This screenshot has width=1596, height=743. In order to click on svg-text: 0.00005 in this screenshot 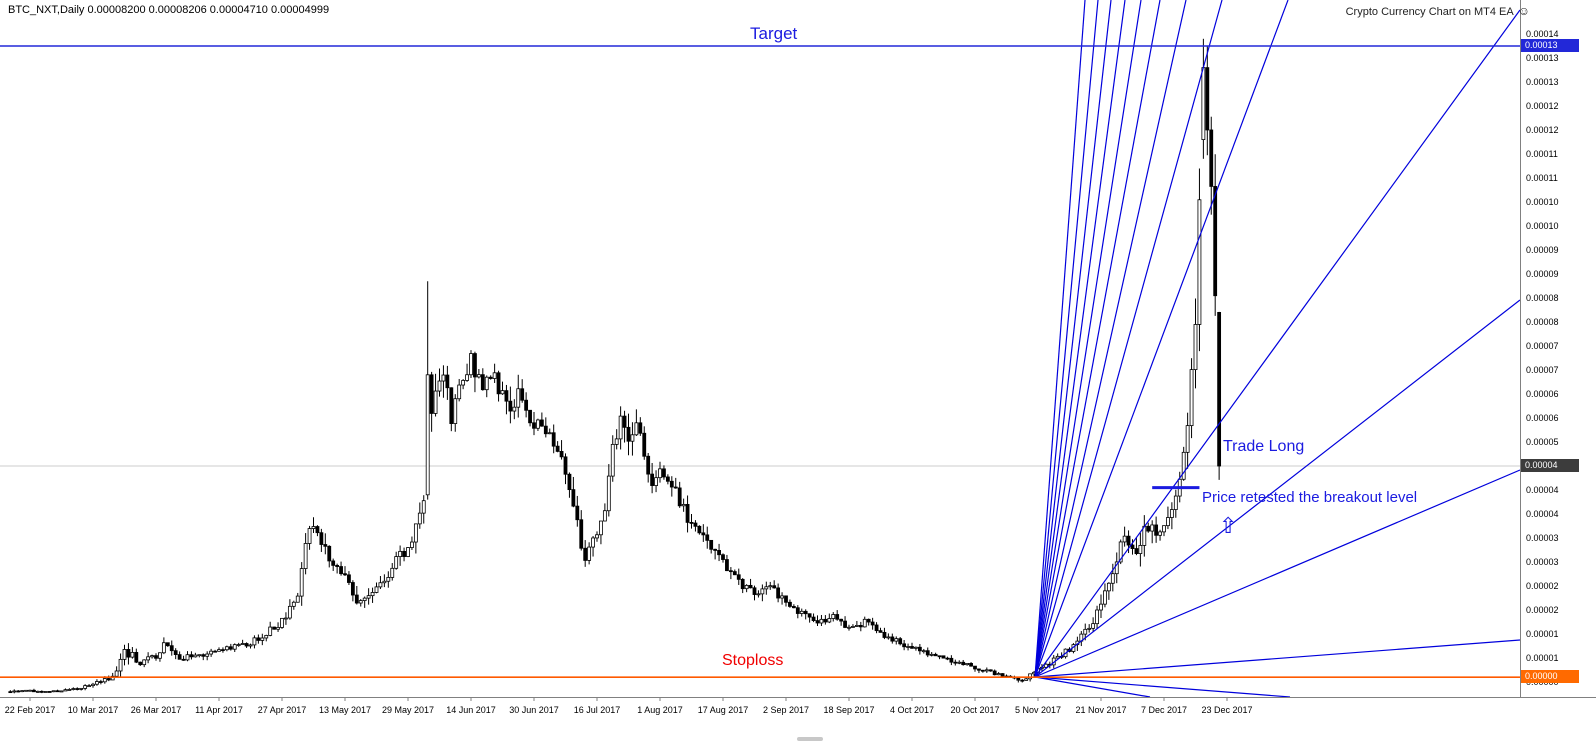, I will do `click(1542, 442)`.